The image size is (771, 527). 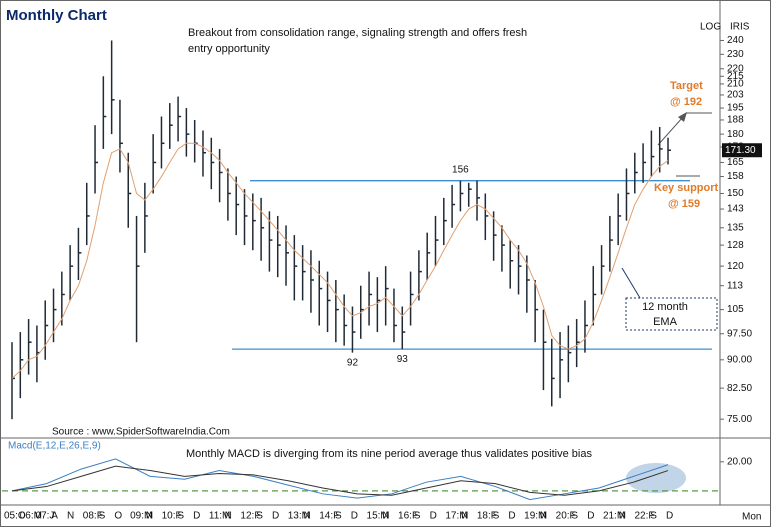 What do you see at coordinates (45, 516) in the screenshot?
I see `x-tick-label: 07:J` at bounding box center [45, 516].